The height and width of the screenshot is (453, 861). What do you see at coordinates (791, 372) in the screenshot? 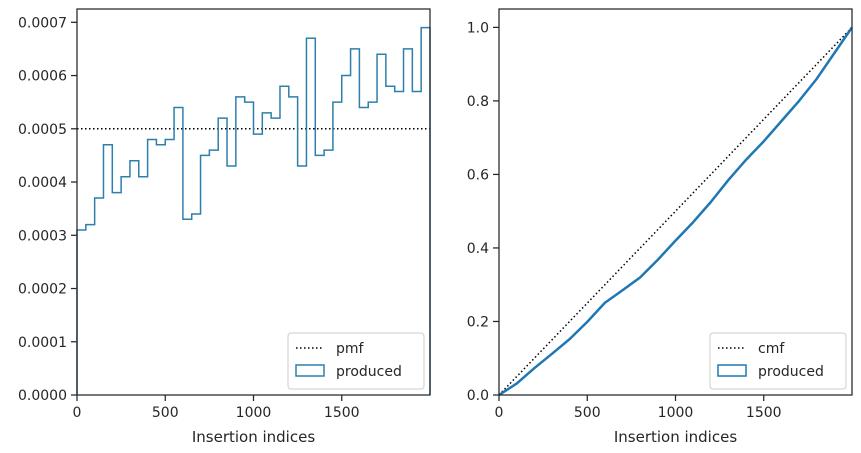
I see `right-legend-produced-label: produced` at bounding box center [791, 372].